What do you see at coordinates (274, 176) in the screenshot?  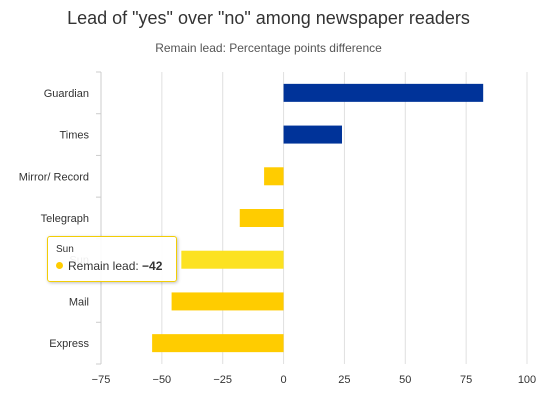 I see `bar-mirror-record` at bounding box center [274, 176].